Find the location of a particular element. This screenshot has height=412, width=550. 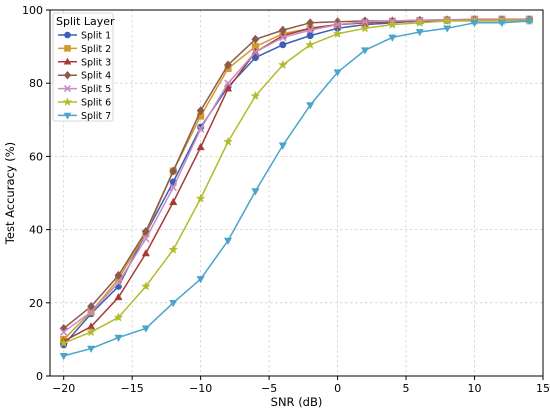

x-tick-label: 10 is located at coordinates (475, 388).